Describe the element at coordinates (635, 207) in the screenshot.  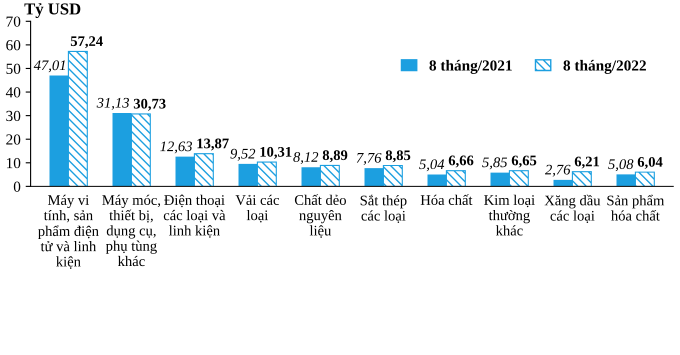
I see `x-tick-label: Sản phẩm hóa chất` at that location.